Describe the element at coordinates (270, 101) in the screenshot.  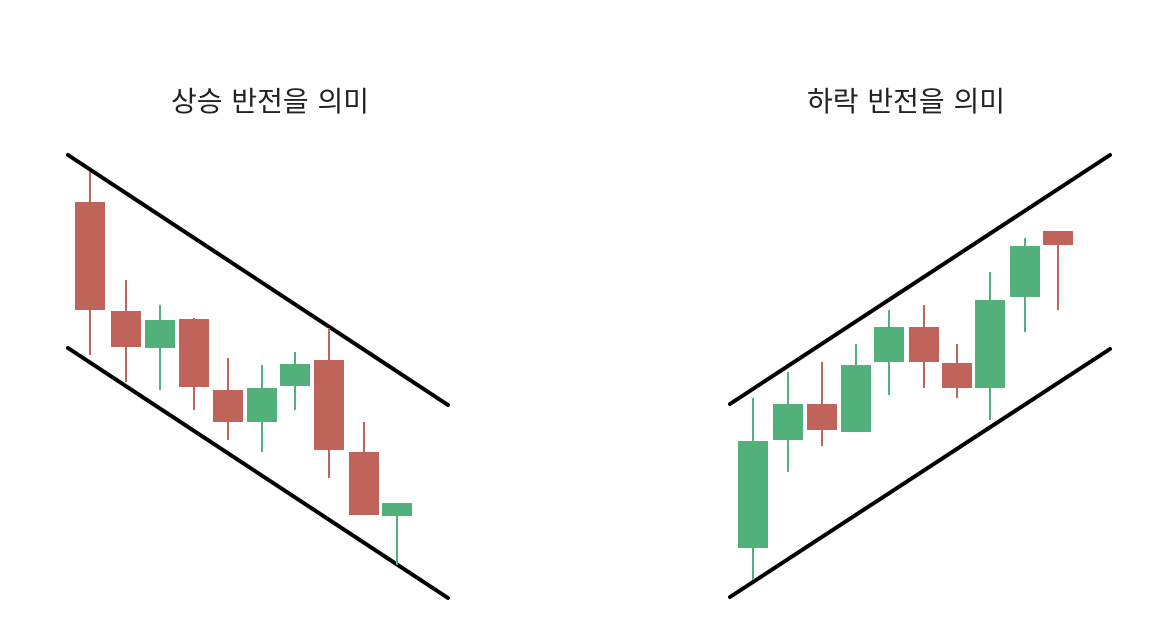
I see `panel-title: 상승 반전을 의미` at that location.